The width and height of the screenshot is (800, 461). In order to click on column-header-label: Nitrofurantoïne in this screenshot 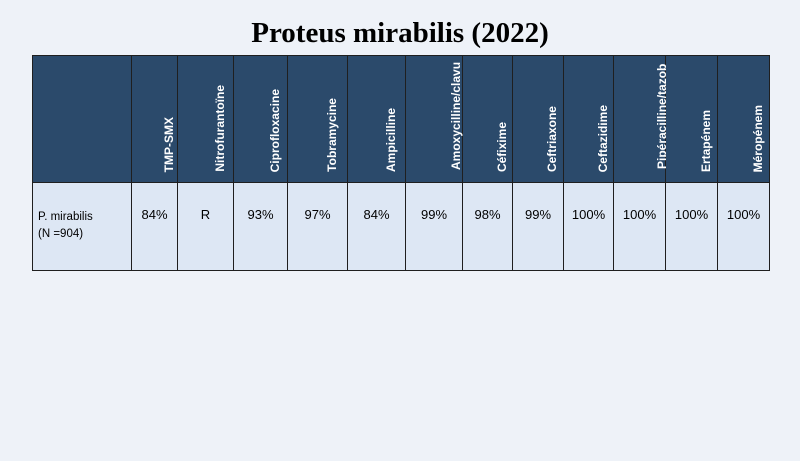, I will do `click(219, 128)`.